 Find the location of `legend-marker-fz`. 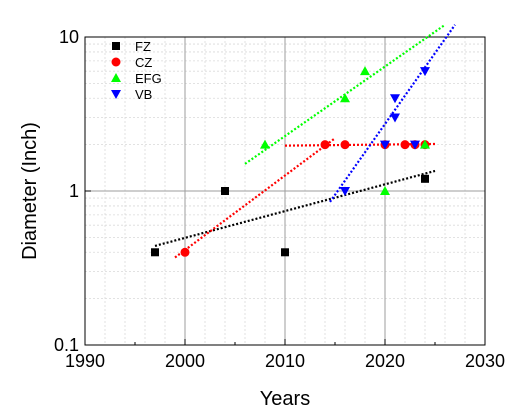

legend-marker-fz is located at coordinates (116, 46).